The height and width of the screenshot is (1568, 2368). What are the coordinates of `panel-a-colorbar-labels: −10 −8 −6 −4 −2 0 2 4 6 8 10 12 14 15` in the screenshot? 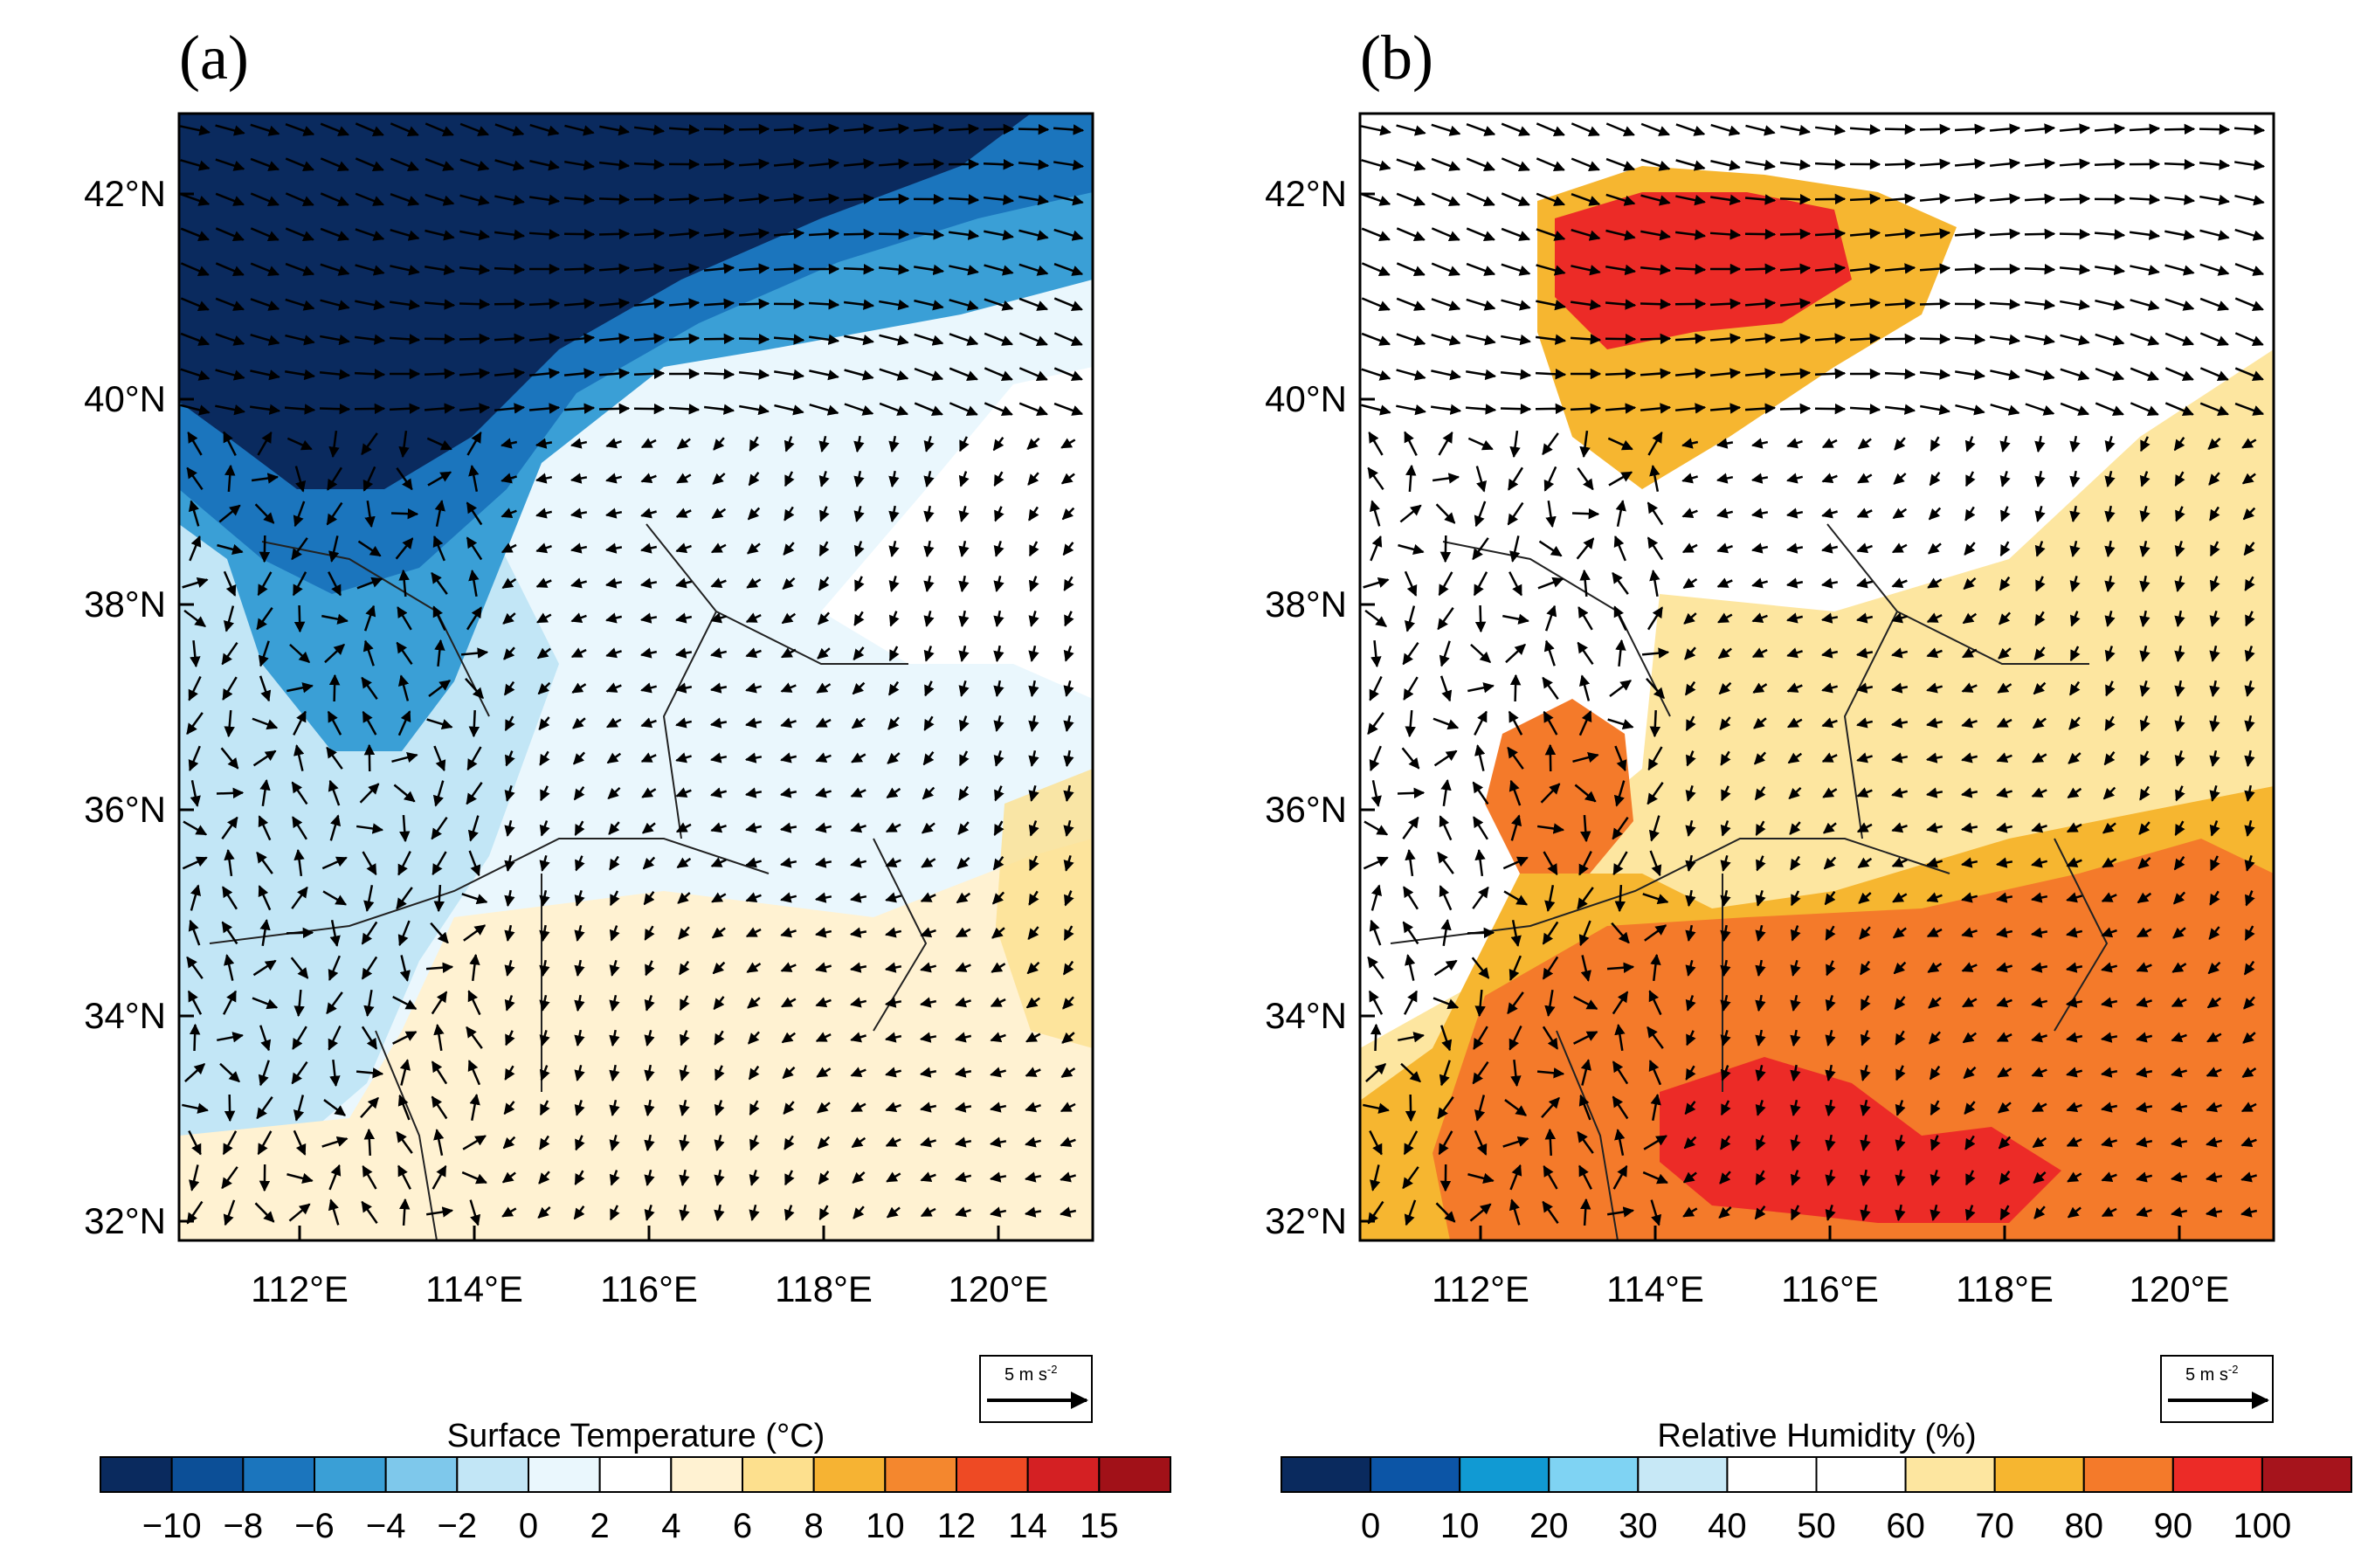 It's located at (630, 1526).